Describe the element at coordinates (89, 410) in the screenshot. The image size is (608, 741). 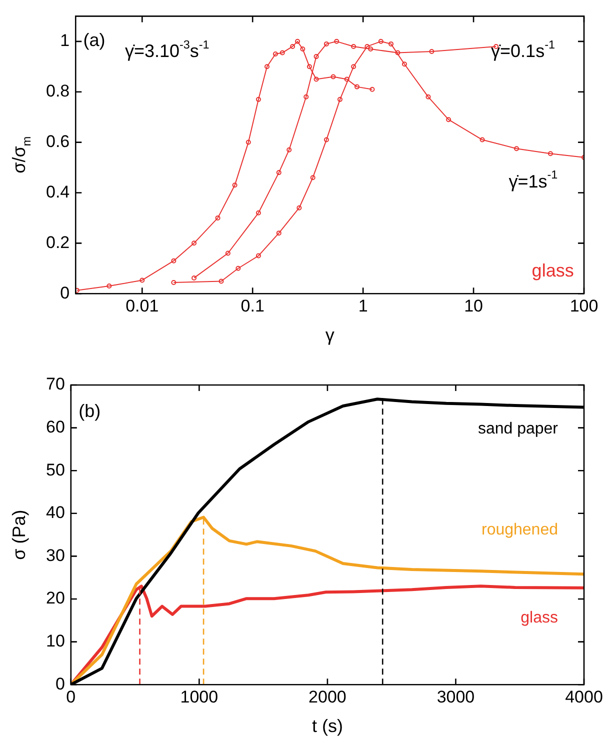
I see `annotation: (b)` at that location.